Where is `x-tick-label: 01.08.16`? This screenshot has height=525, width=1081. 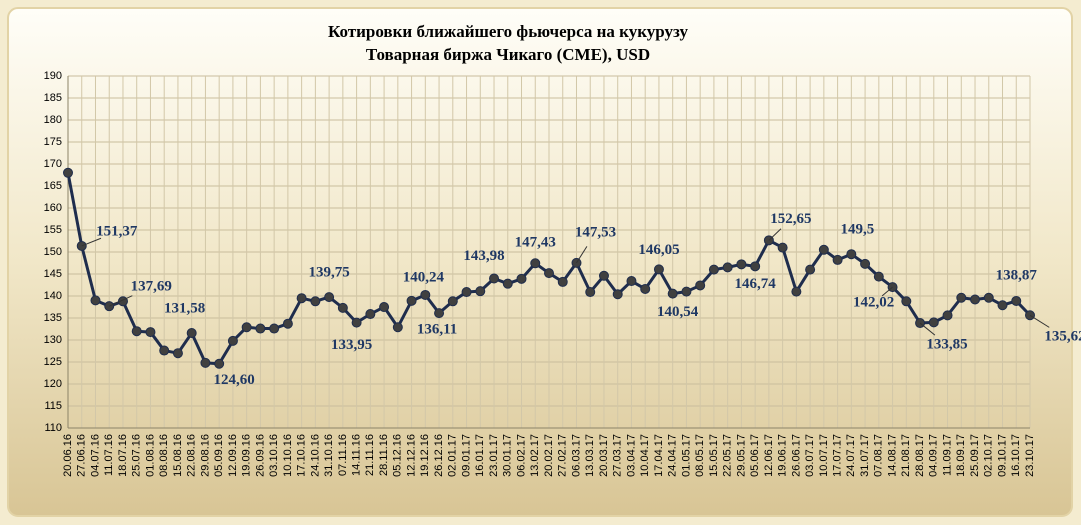 x-tick-label: 01.08.16 is located at coordinates (150, 455).